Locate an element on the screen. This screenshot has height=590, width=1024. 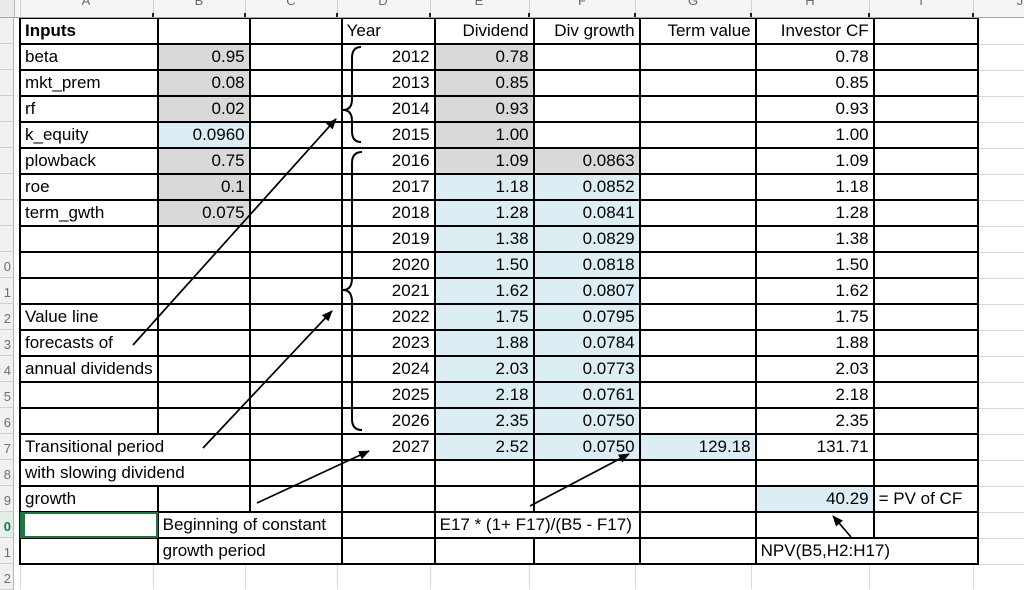
cell-H2: 0.78 is located at coordinates (814, 57).